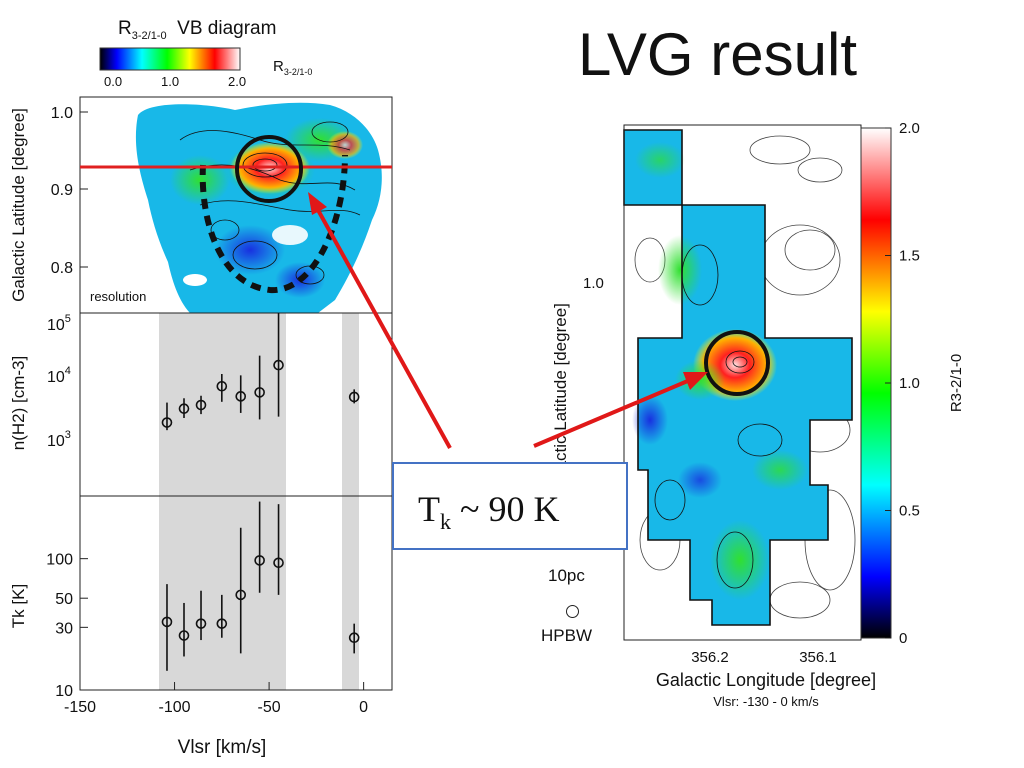  Describe the element at coordinates (909, 256) in the screenshot. I see `lvg-colorbar-tick-label: 1.5` at that location.